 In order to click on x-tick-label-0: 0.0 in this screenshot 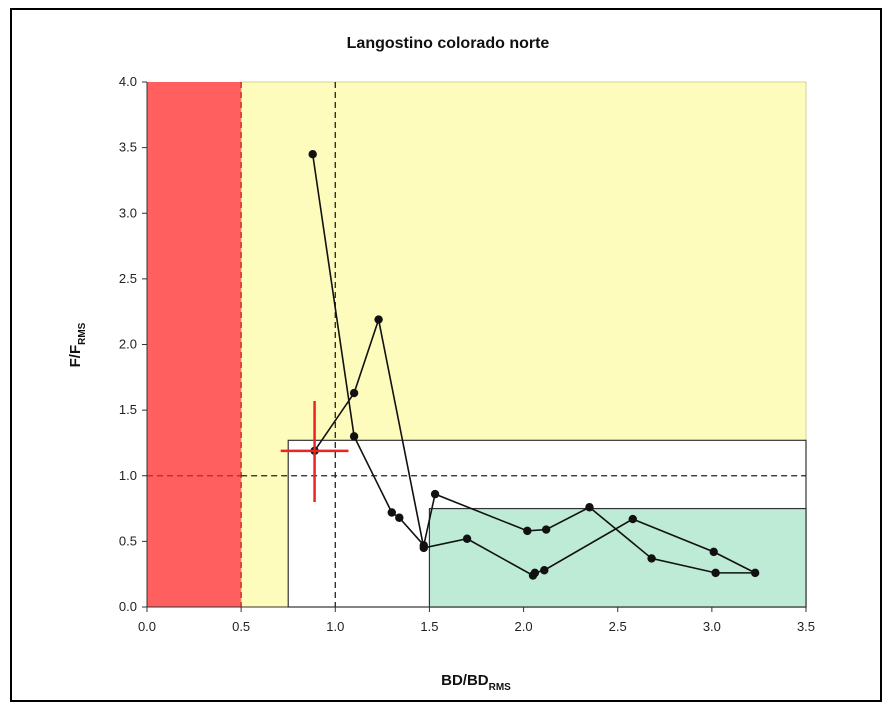, I will do `click(147, 626)`.